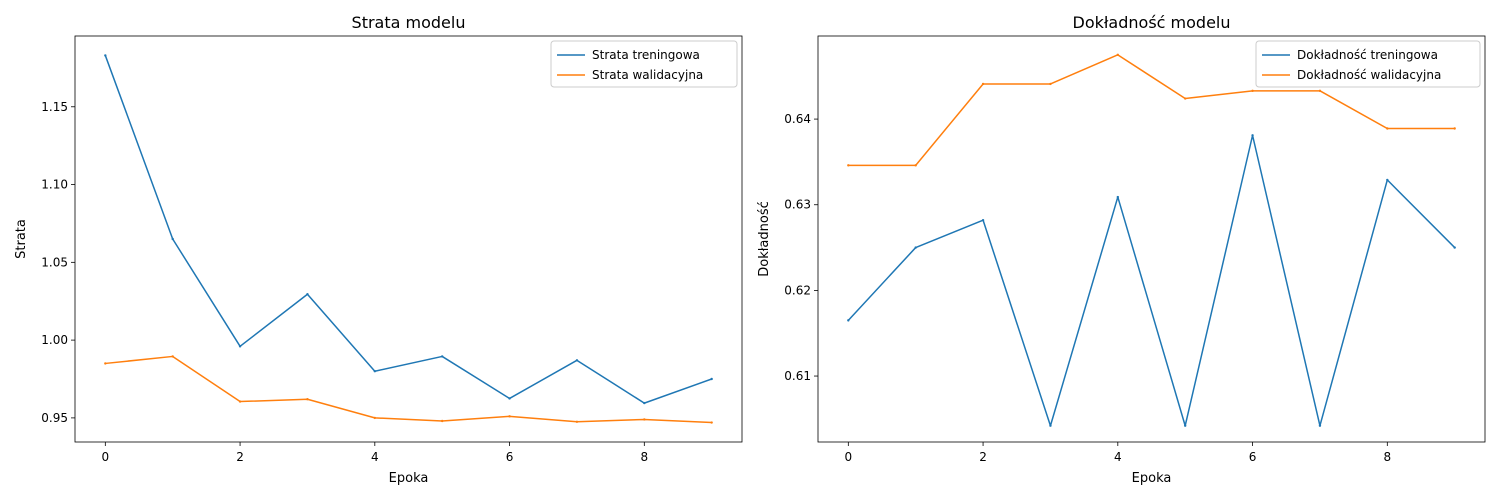  What do you see at coordinates (1152, 22) in the screenshot?
I see `chart-title: Dokładność modelu` at bounding box center [1152, 22].